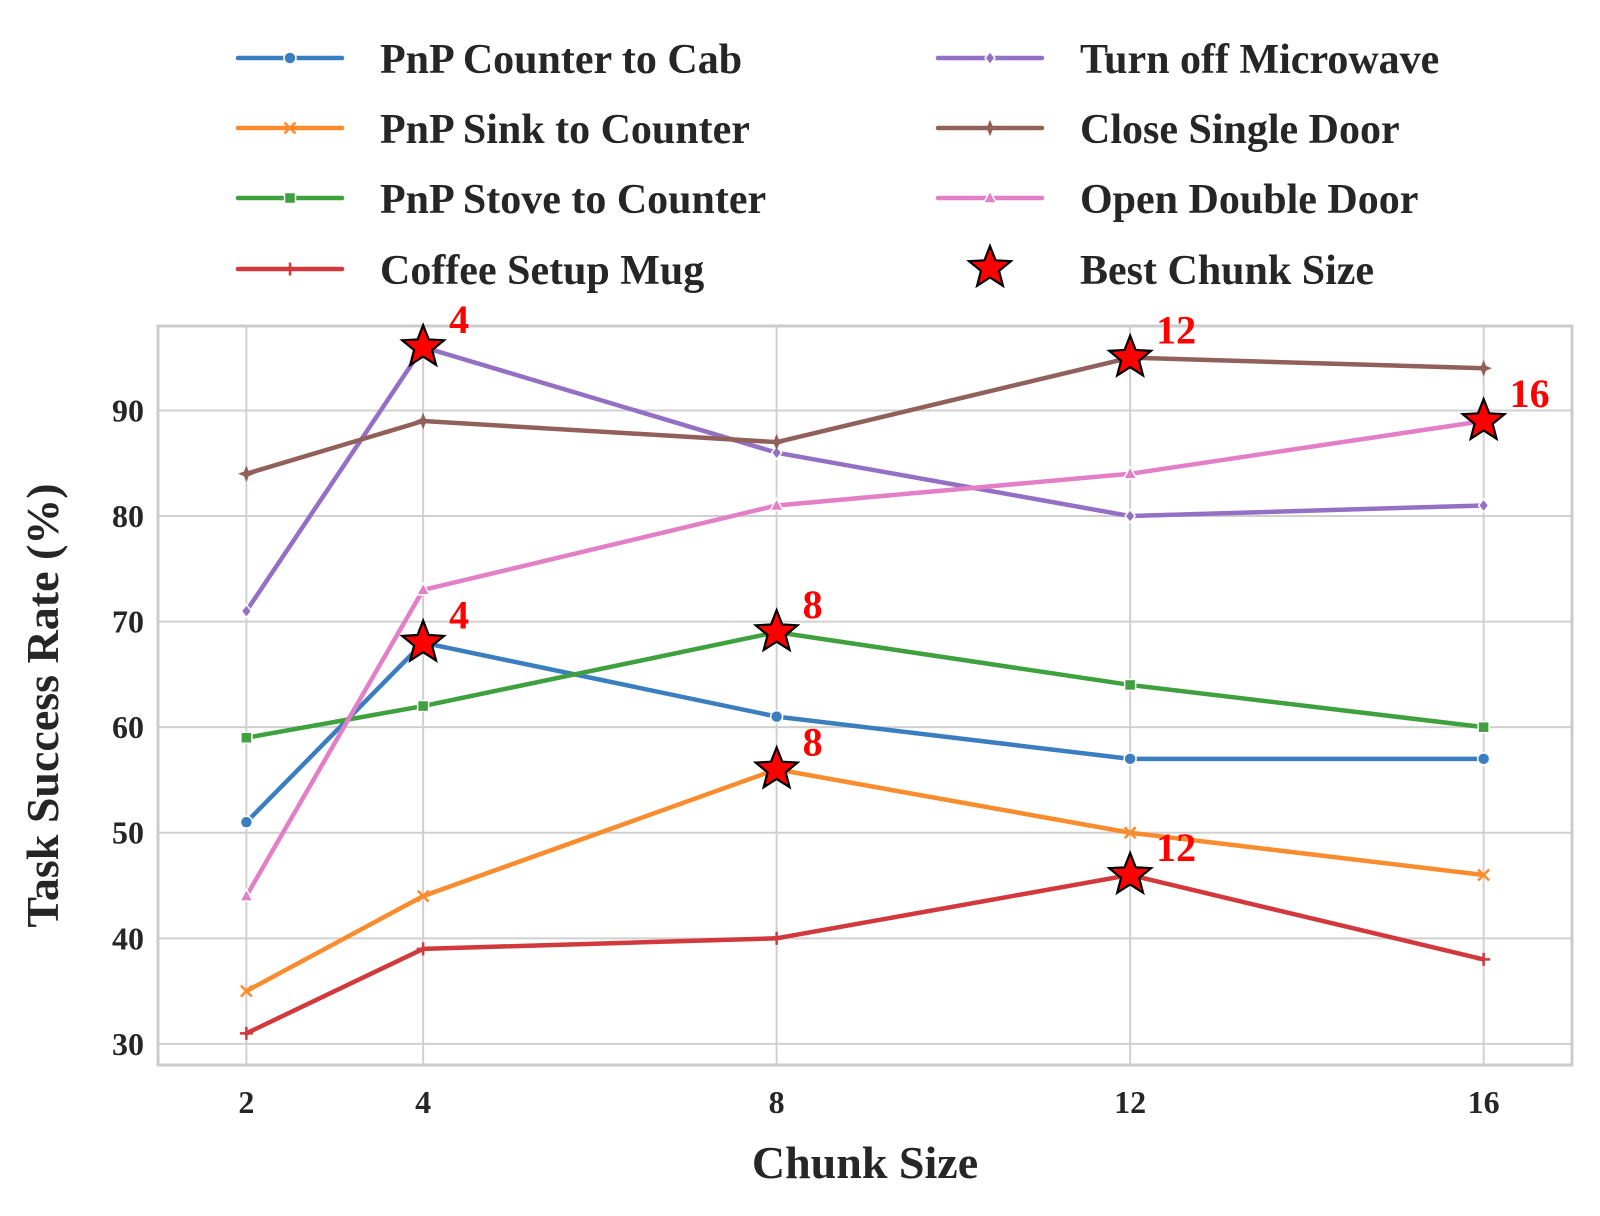 The image size is (1600, 1216). What do you see at coordinates (423, 1102) in the screenshot?
I see `x-tick-label: 4` at bounding box center [423, 1102].